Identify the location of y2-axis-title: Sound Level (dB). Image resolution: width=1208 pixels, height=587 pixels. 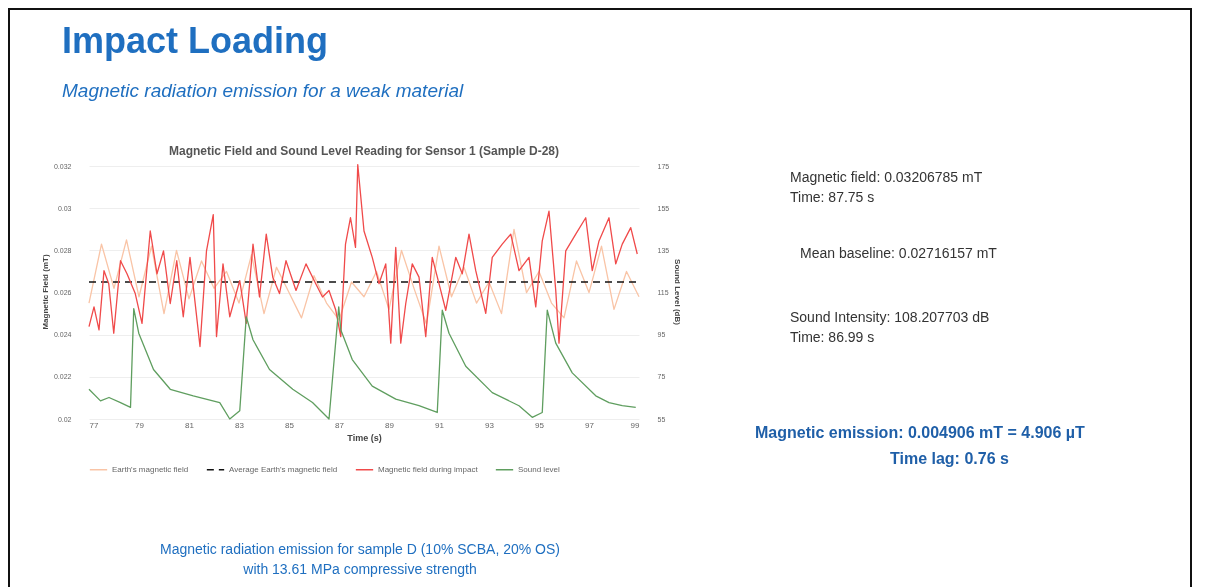
(678, 292).